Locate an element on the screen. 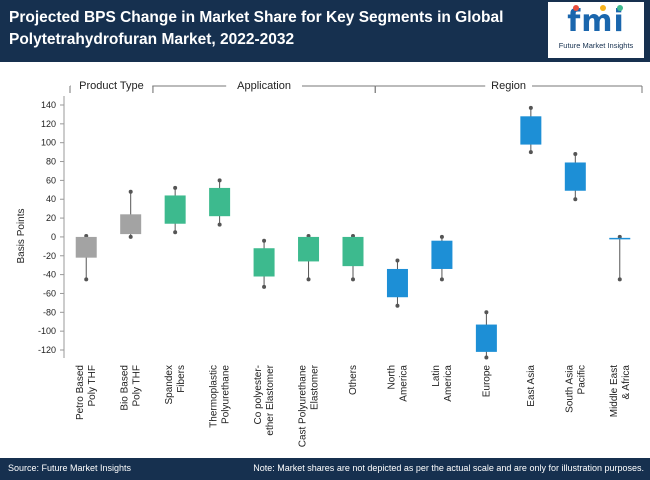 Image resolution: width=650 pixels, height=480 pixels. y-tick-label: 20 is located at coordinates (51, 218).